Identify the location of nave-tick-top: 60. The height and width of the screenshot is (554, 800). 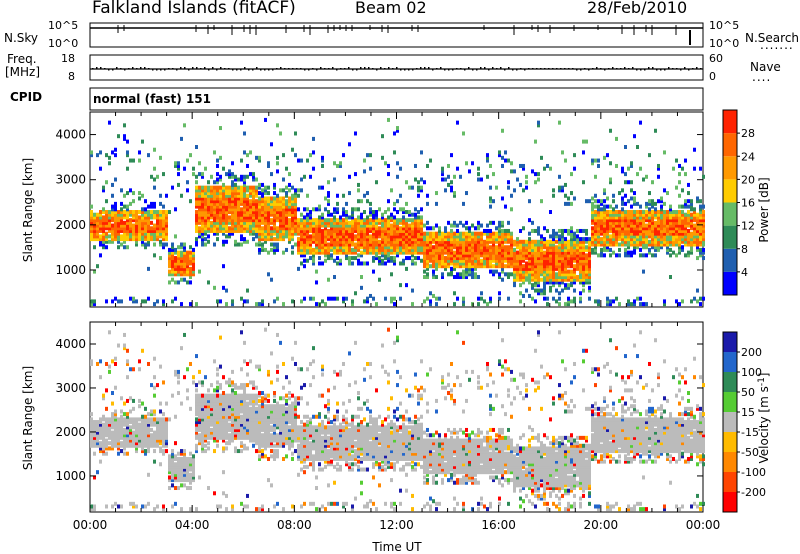
(716, 58).